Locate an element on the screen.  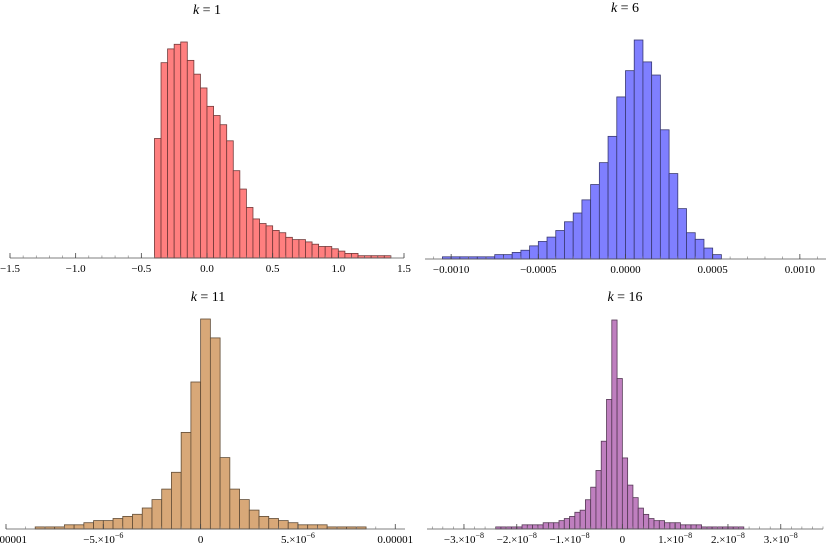
tick-labels: −1.5 −1.0 −0.5 0.0 0.5 1.0 1.5 is located at coordinates (205, 264).